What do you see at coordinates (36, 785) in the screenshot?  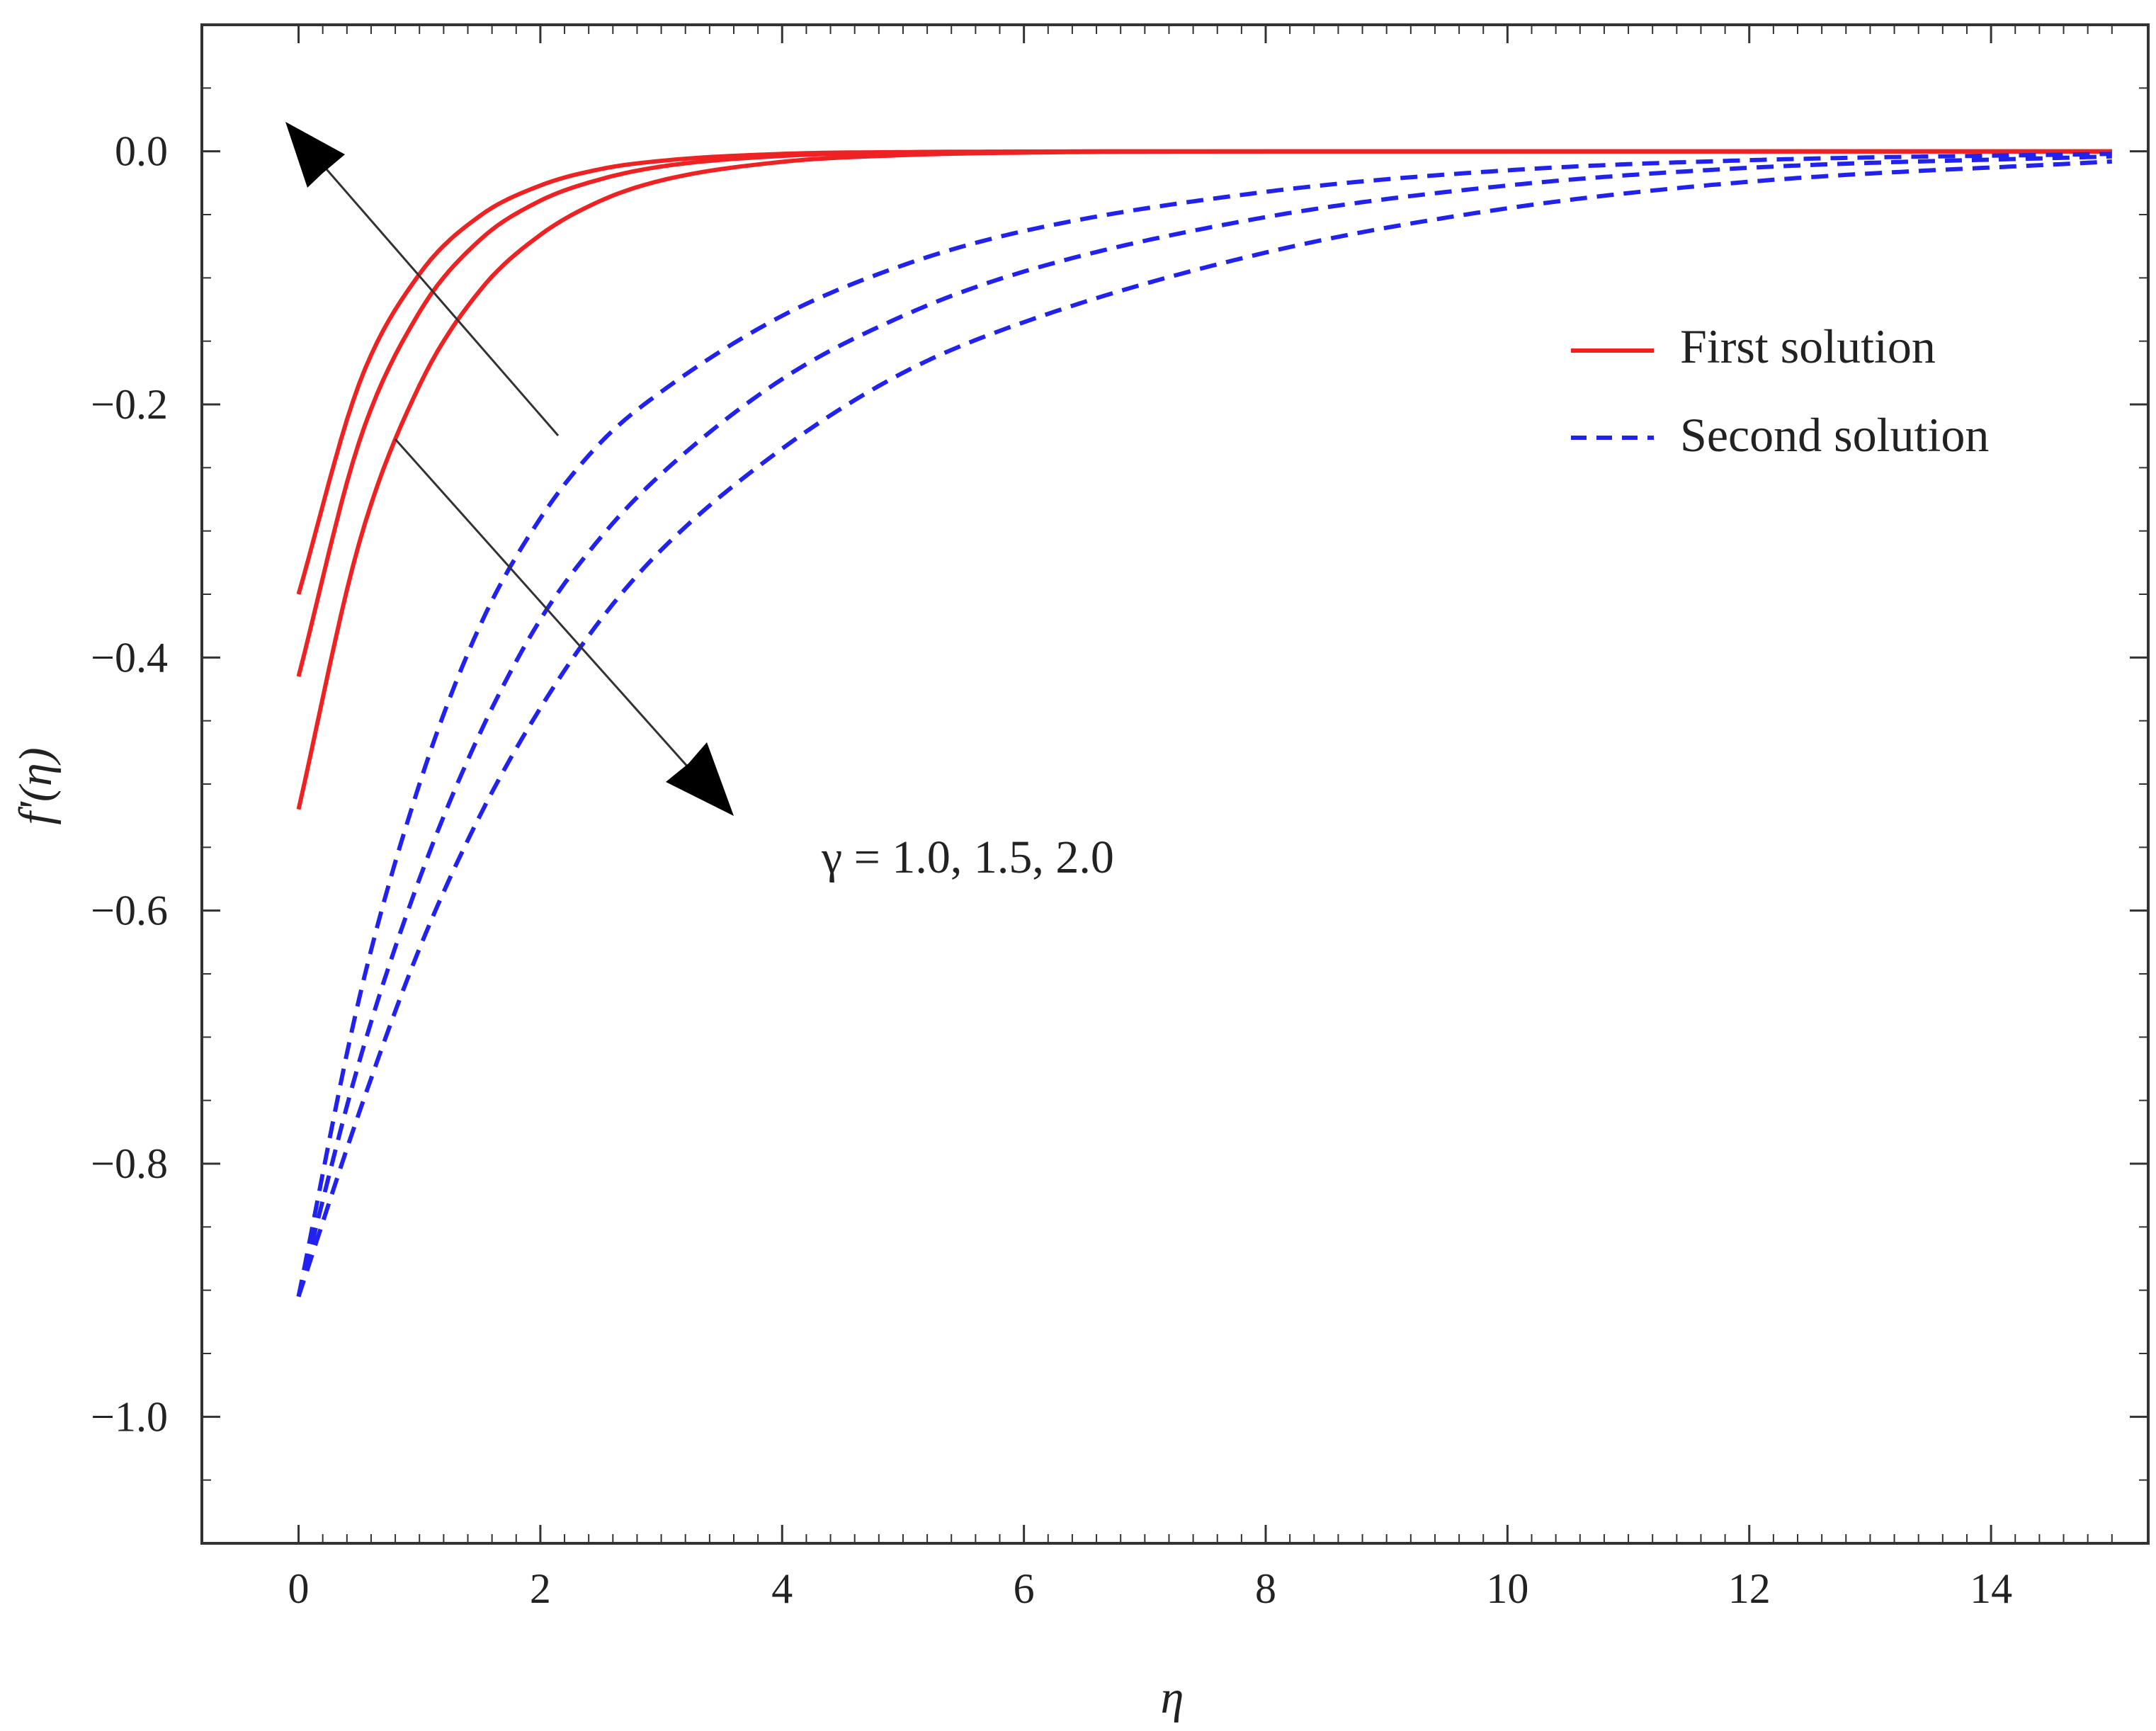 I see `y-axis-label: f'(η)` at bounding box center [36, 785].